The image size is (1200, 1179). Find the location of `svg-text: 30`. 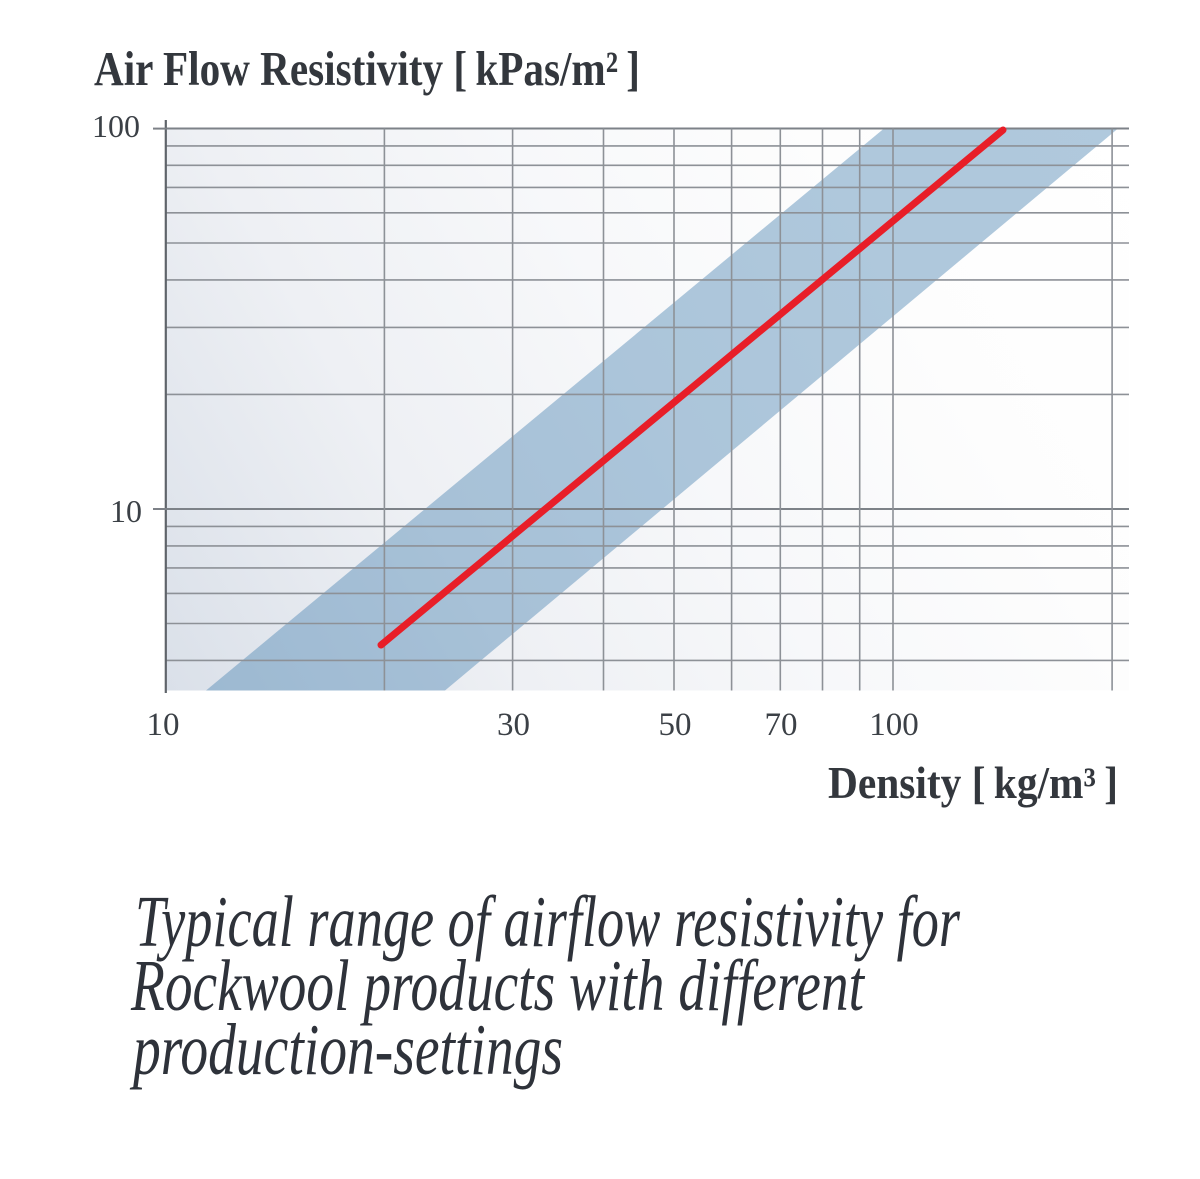

svg-text: 30 is located at coordinates (513, 725).